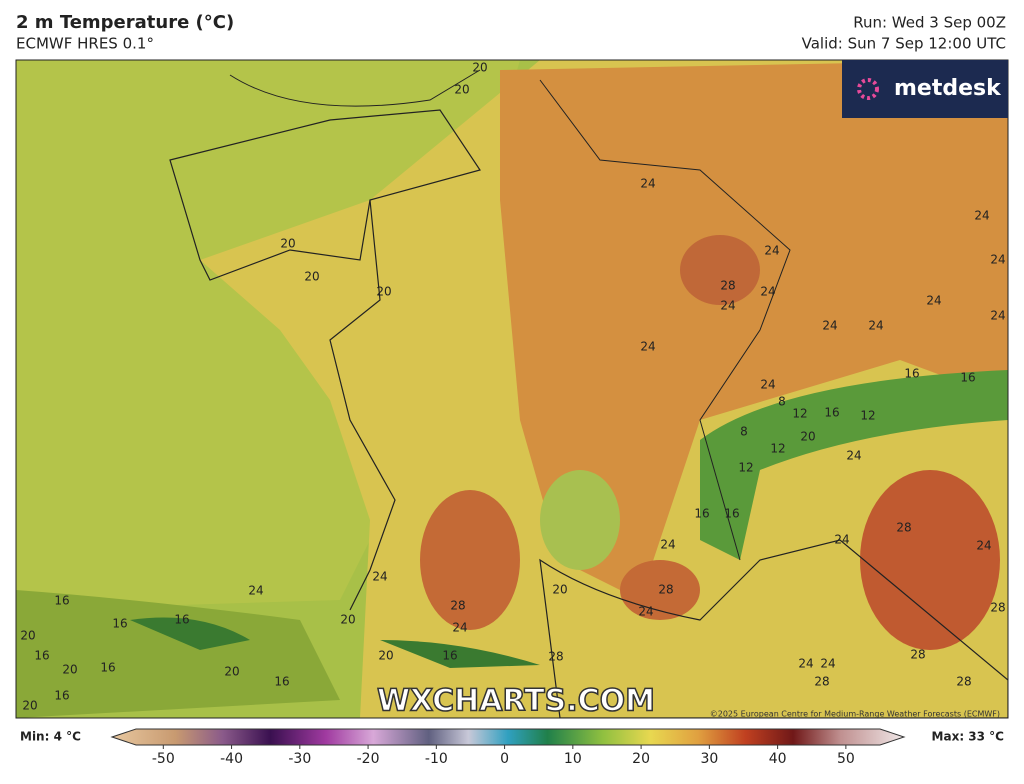  What do you see at coordinates (778, 759) in the screenshot?
I see `colorbar-tick-label: 40` at bounding box center [778, 759].